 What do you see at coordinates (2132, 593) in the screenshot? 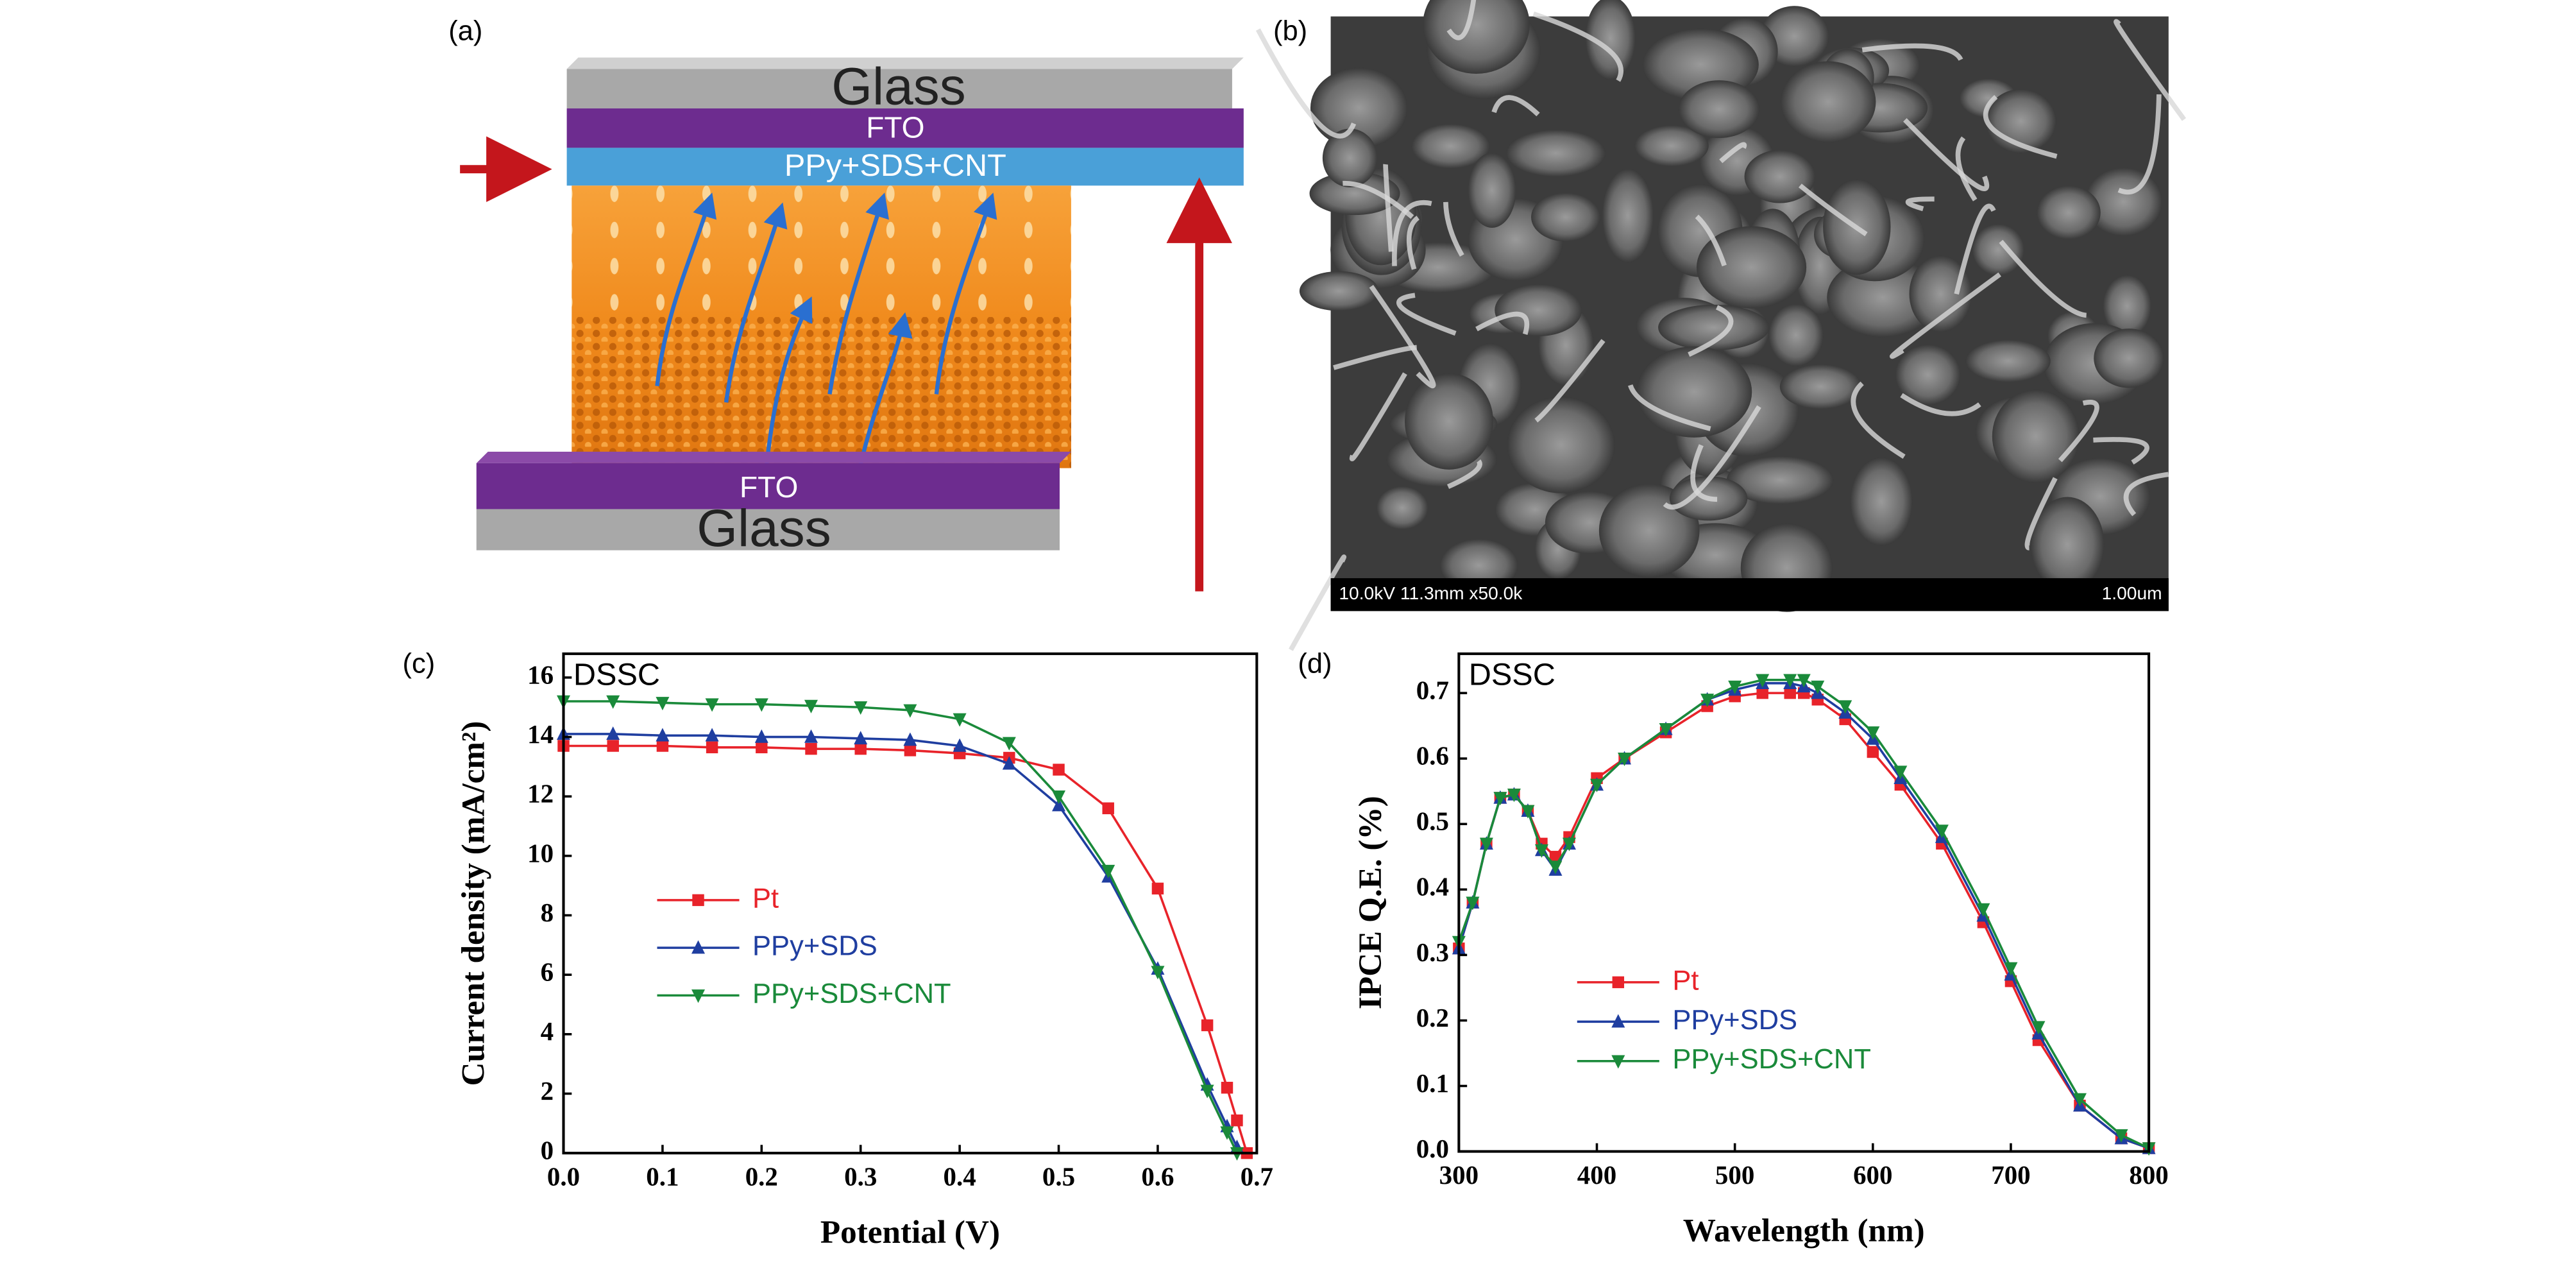
I see `scale-label: 1.00um` at bounding box center [2132, 593].